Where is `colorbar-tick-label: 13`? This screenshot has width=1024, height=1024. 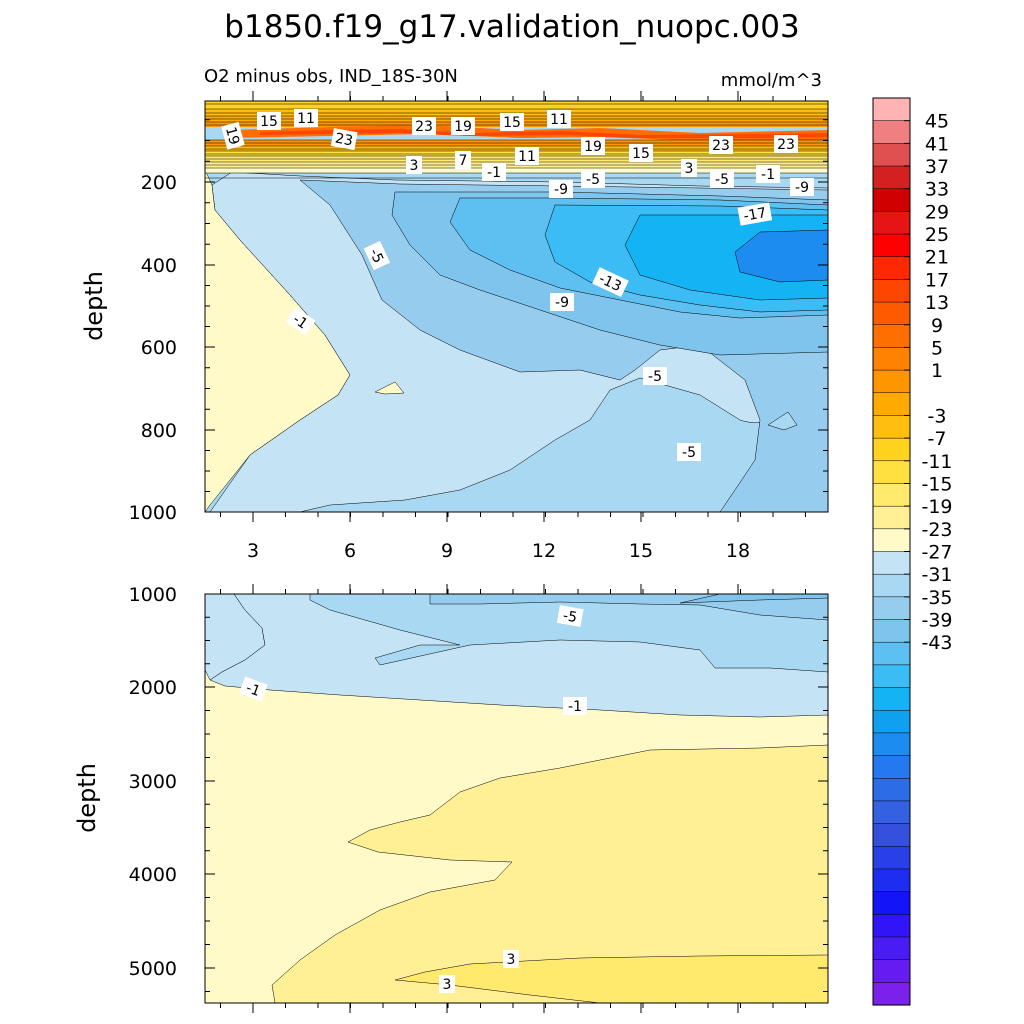
colorbar-tick-label: 13 is located at coordinates (937, 303).